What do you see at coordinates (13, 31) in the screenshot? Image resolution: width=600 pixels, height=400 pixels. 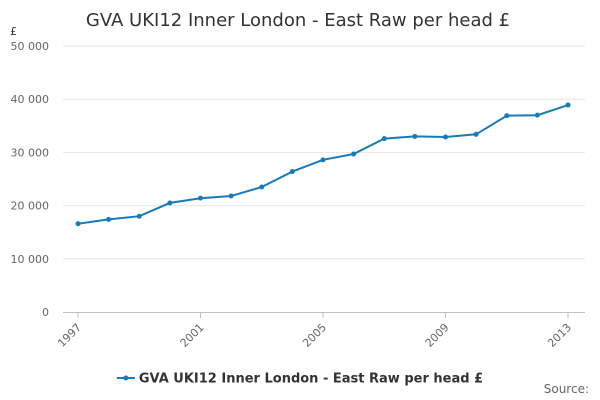 I see `y-axis-unit-label: £` at bounding box center [13, 31].